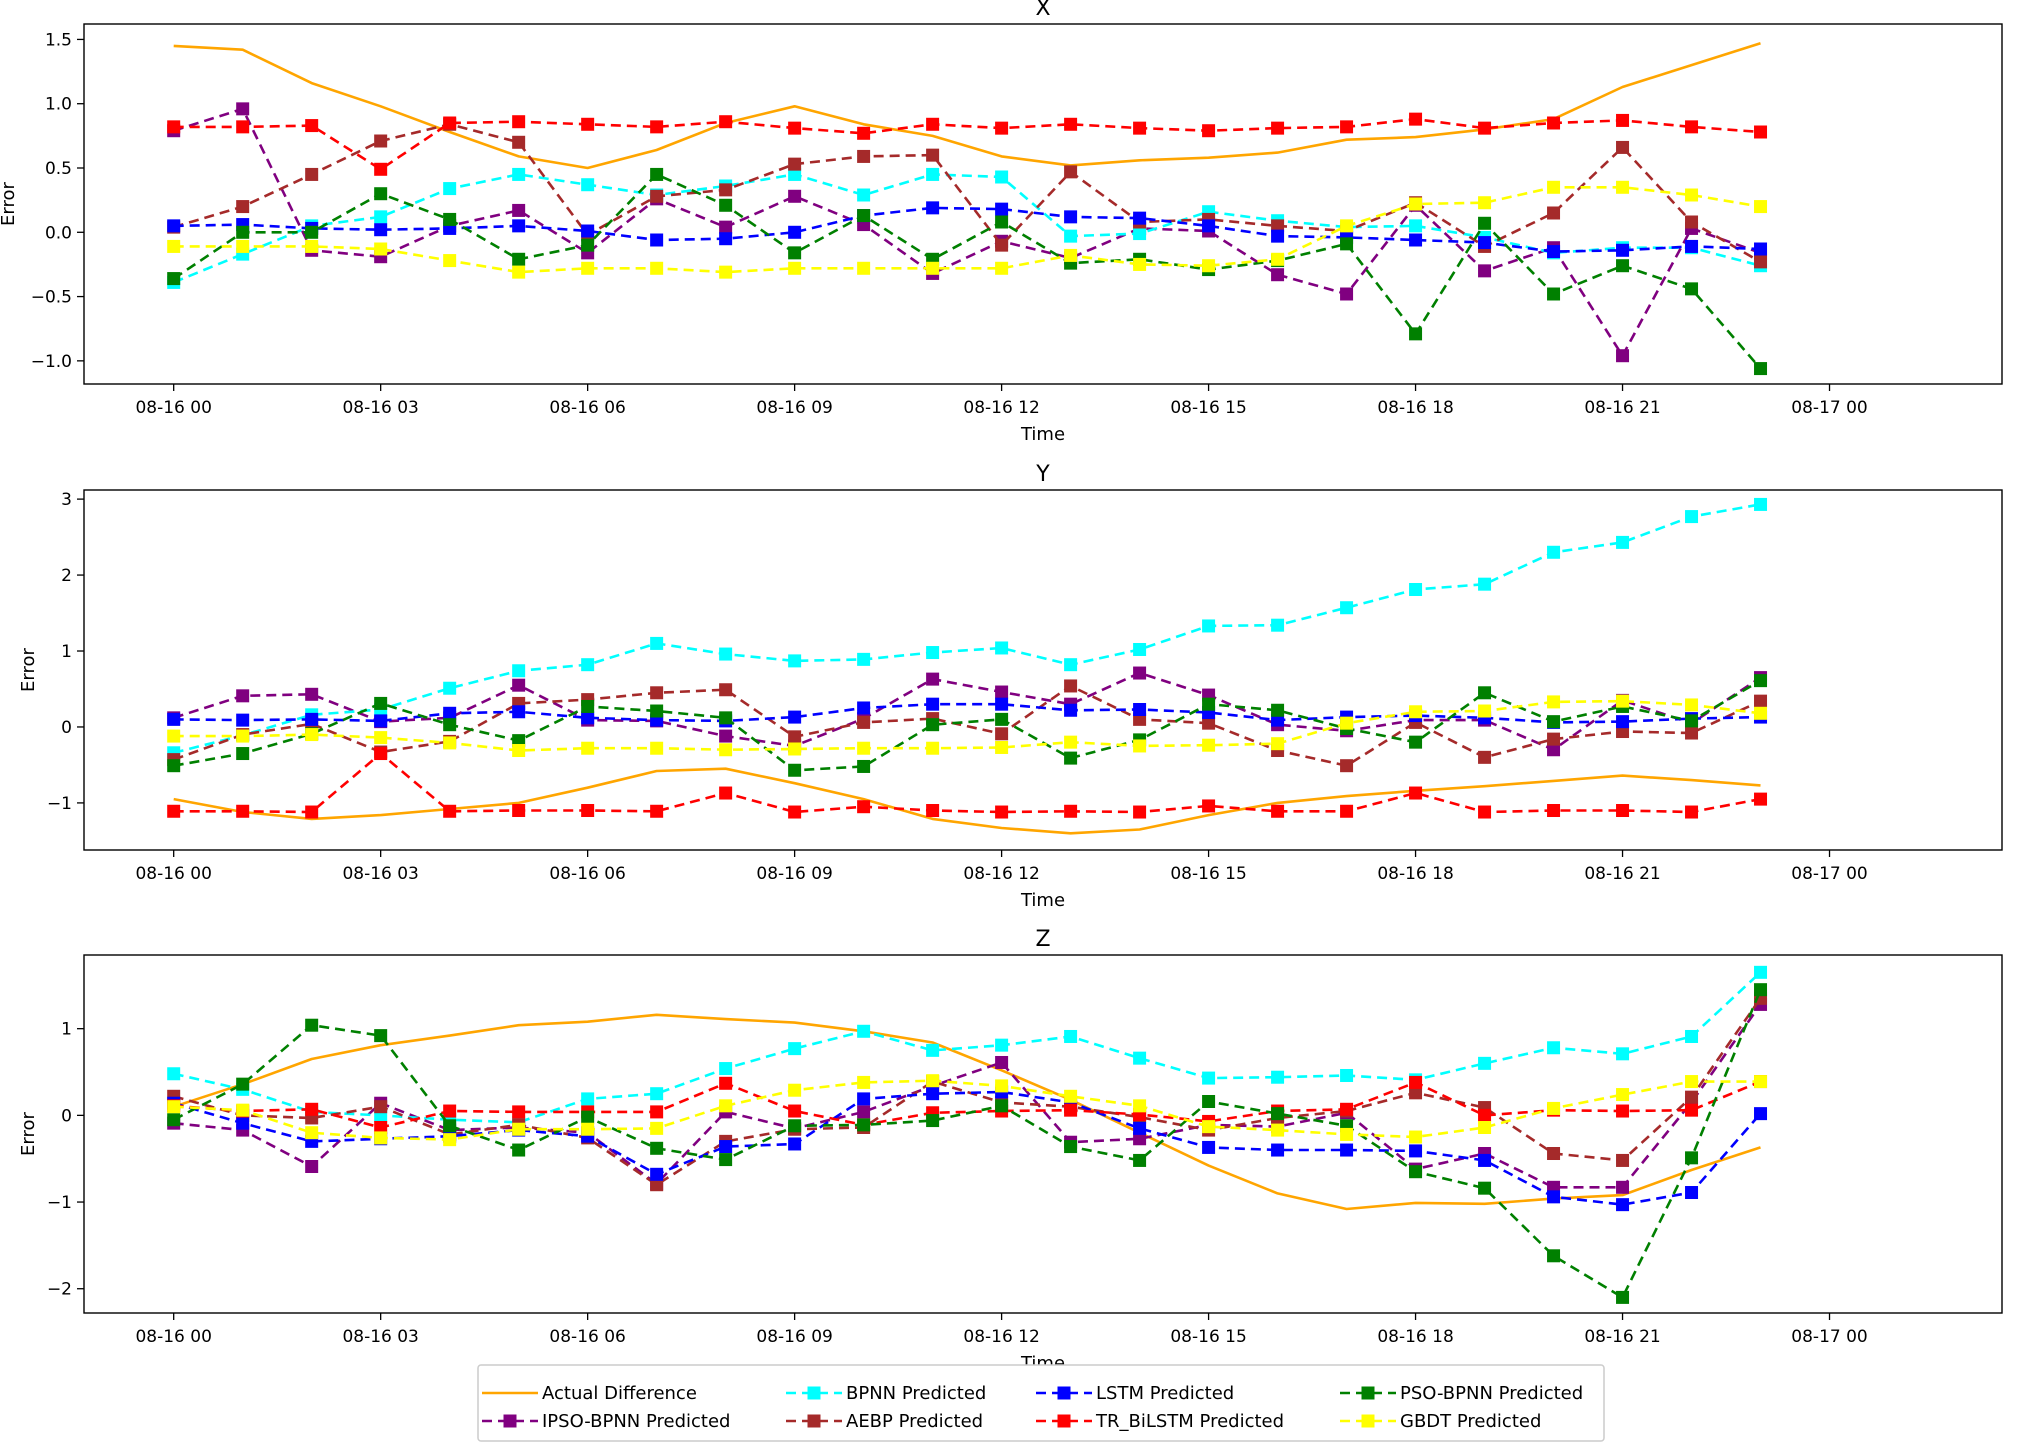 The height and width of the screenshot is (1447, 2032). Describe the element at coordinates (1208, 874) in the screenshot. I see `x-tick-label: 08-16 15` at that location.